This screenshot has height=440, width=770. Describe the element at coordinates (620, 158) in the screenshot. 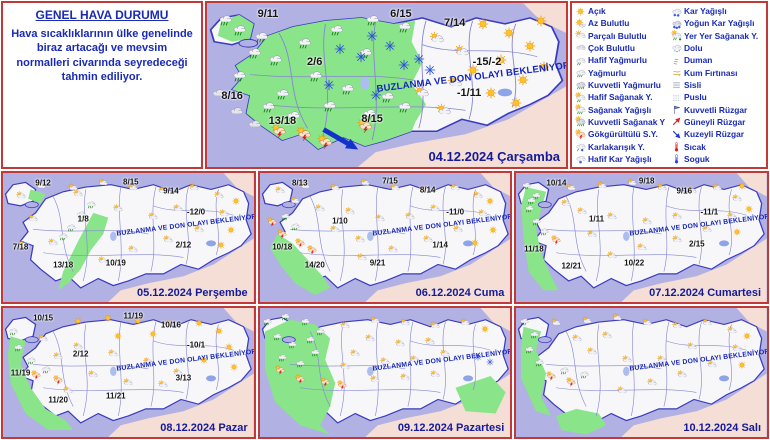

I see `legend-item-label: Hafif Kar Yağışlı` at that location.